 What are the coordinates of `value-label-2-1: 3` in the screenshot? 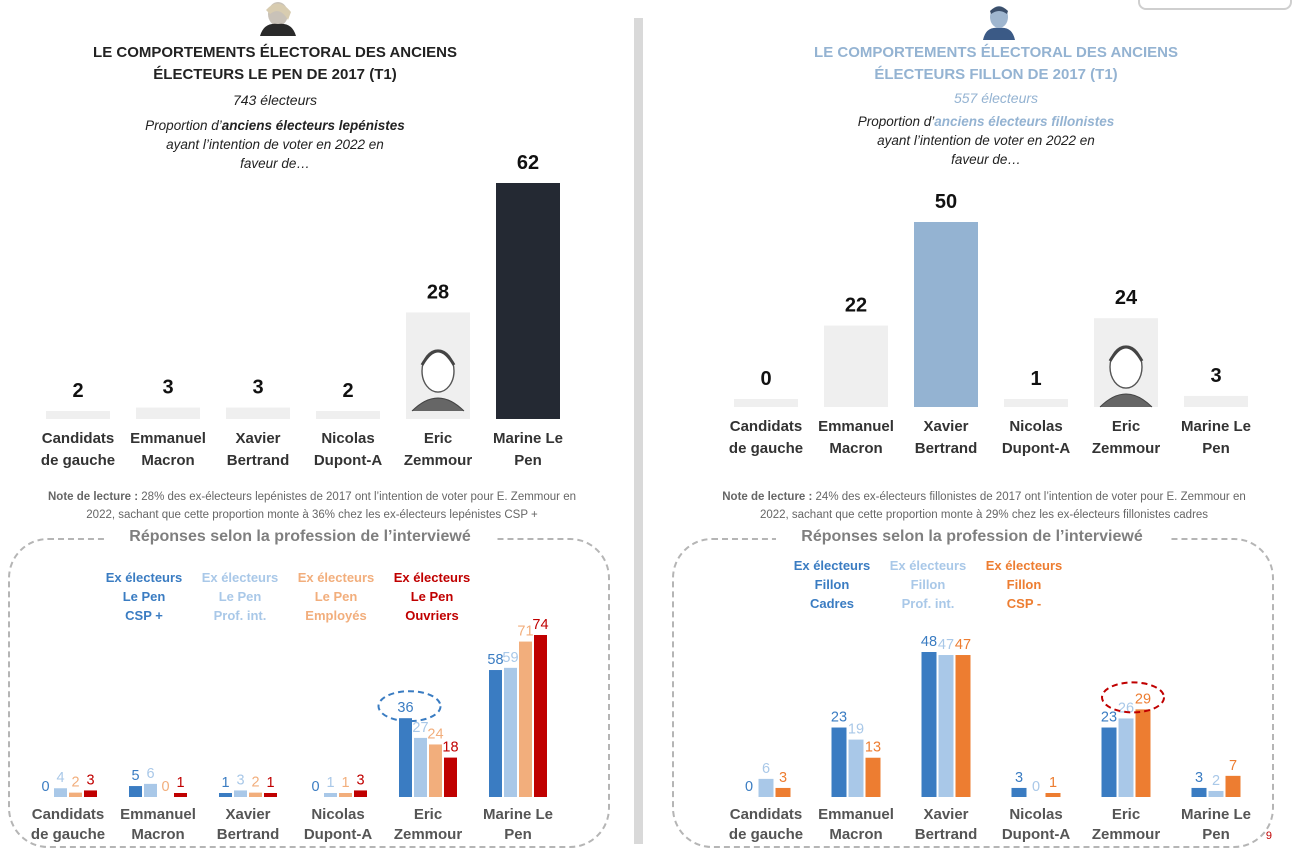 It's located at (240, 780).